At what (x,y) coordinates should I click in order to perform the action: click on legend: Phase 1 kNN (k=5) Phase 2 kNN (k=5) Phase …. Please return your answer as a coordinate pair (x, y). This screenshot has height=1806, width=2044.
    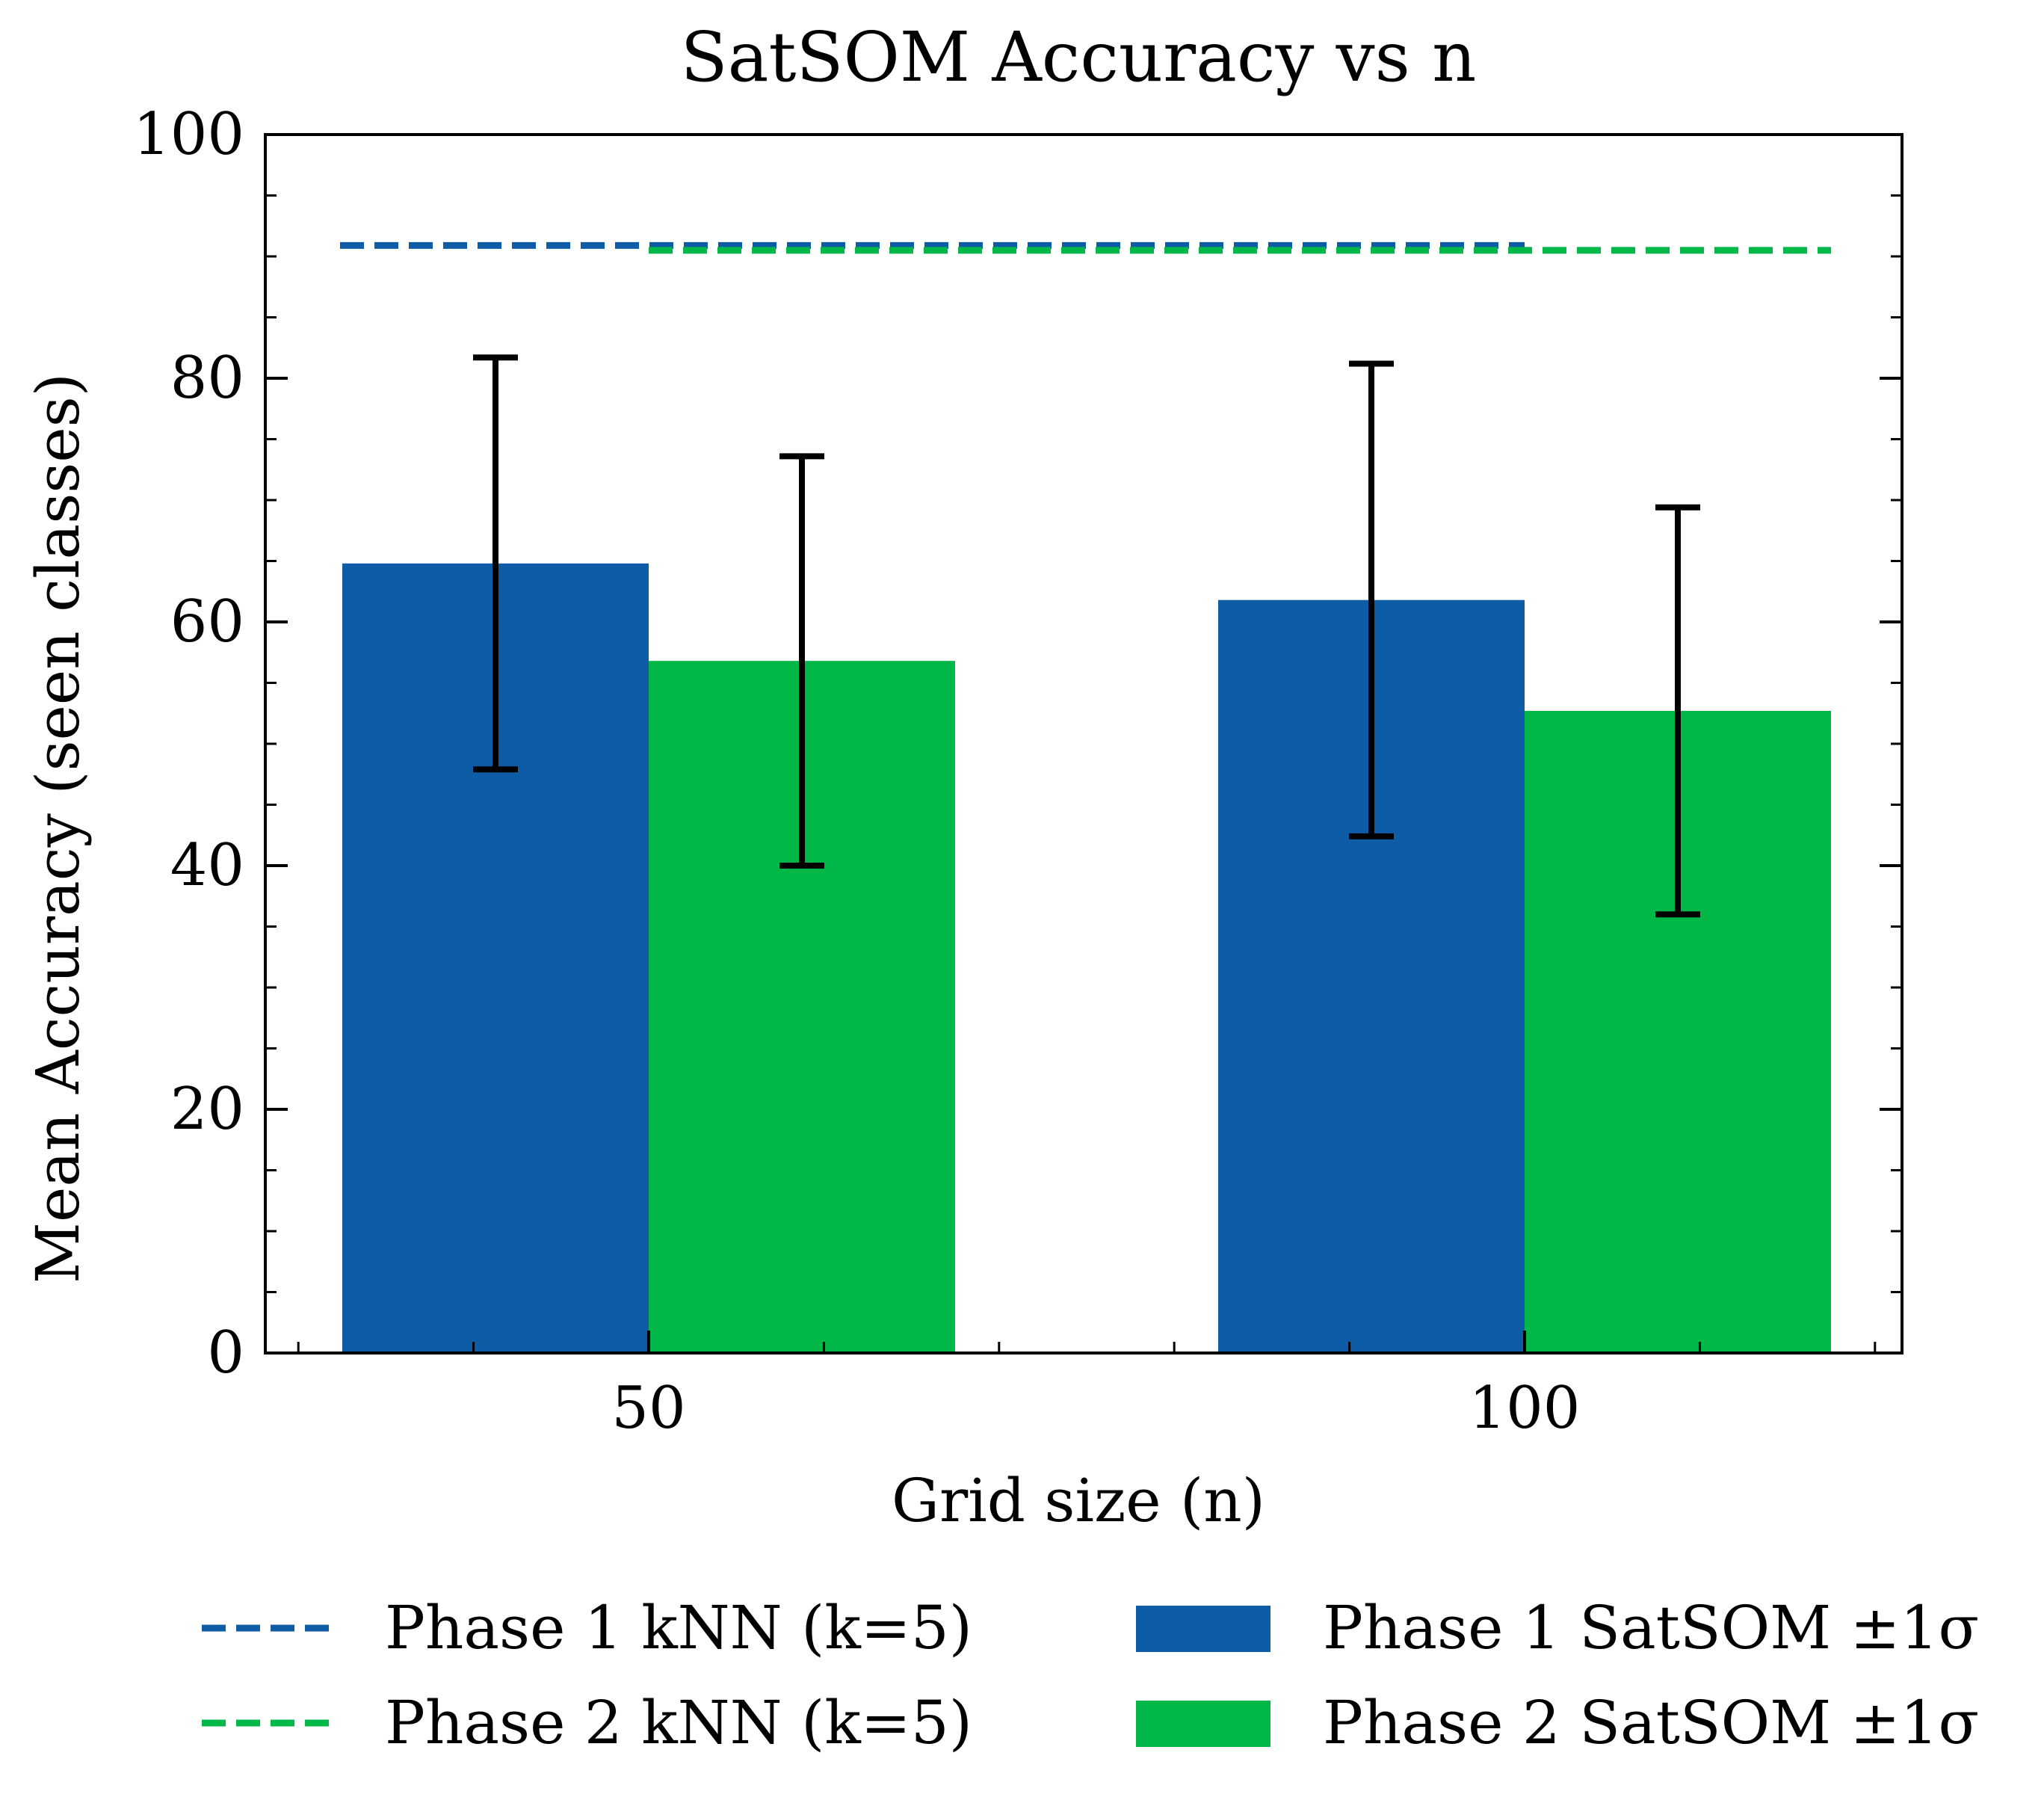
    Looking at the image, I should click on (1090, 1675).